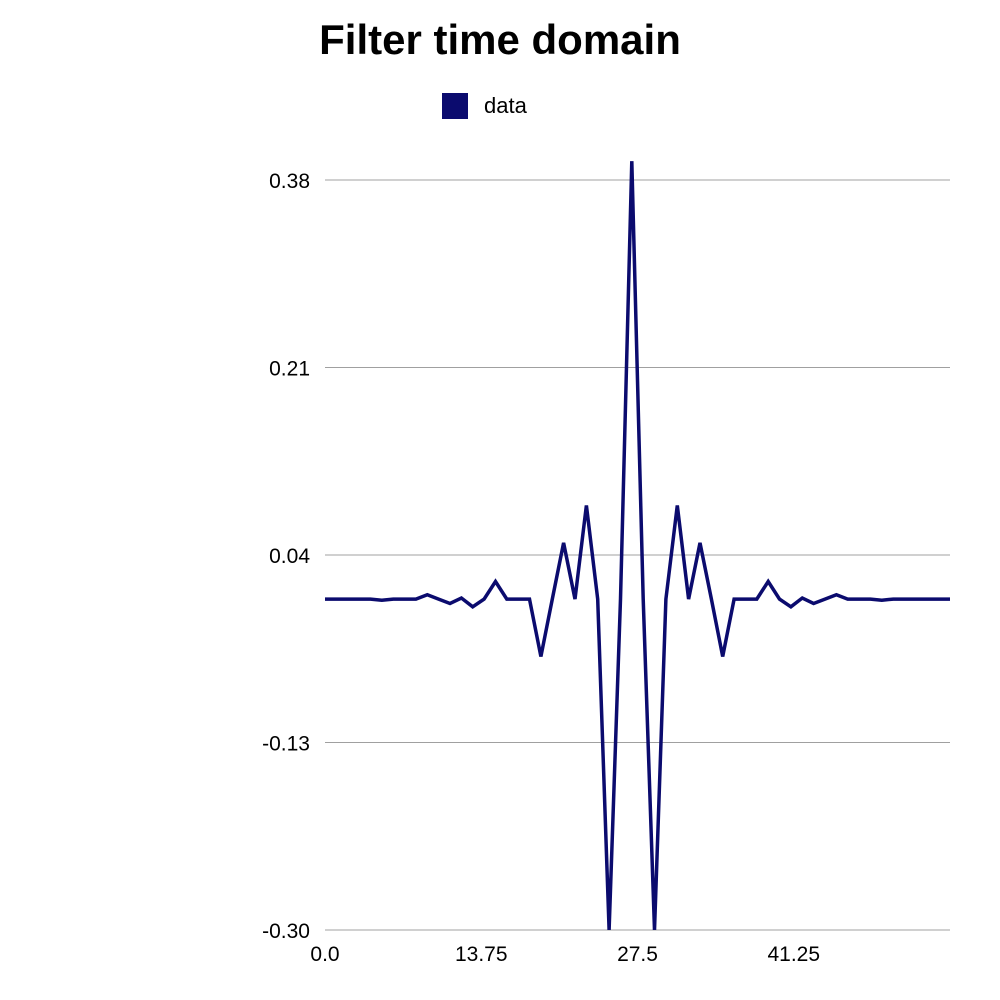 The image size is (1000, 1000). What do you see at coordinates (500, 39) in the screenshot?
I see `chart-title: Filter time domain` at bounding box center [500, 39].